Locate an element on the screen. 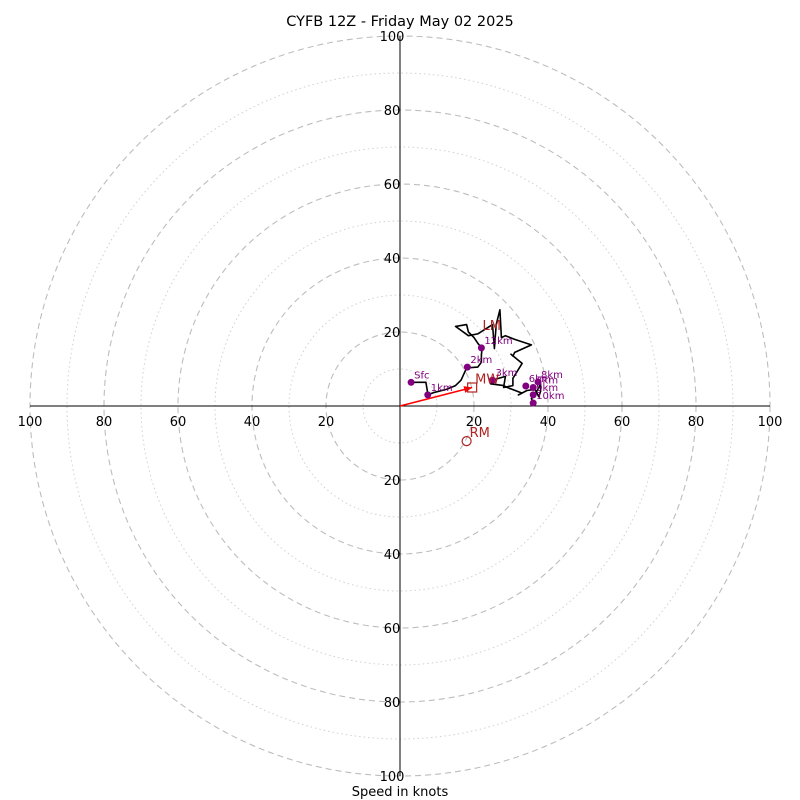 The width and height of the screenshot is (800, 800). y-tick-label-bottom: 80 is located at coordinates (392, 703).